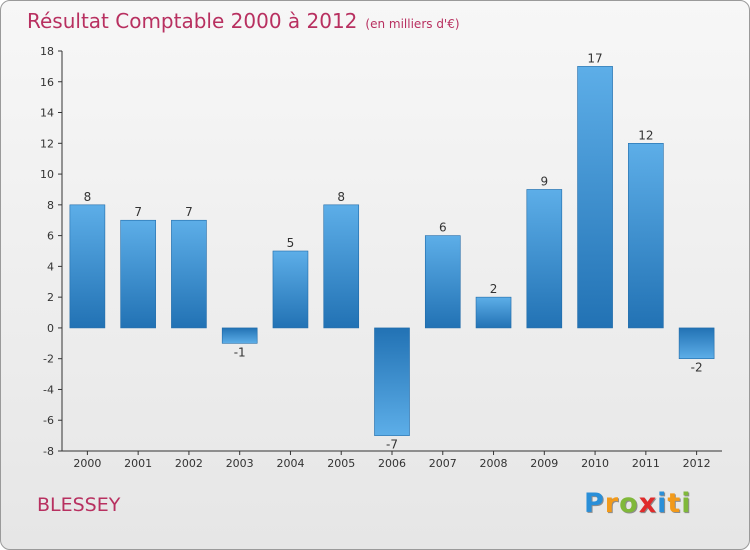  I want to click on data-label: 12, so click(645, 135).